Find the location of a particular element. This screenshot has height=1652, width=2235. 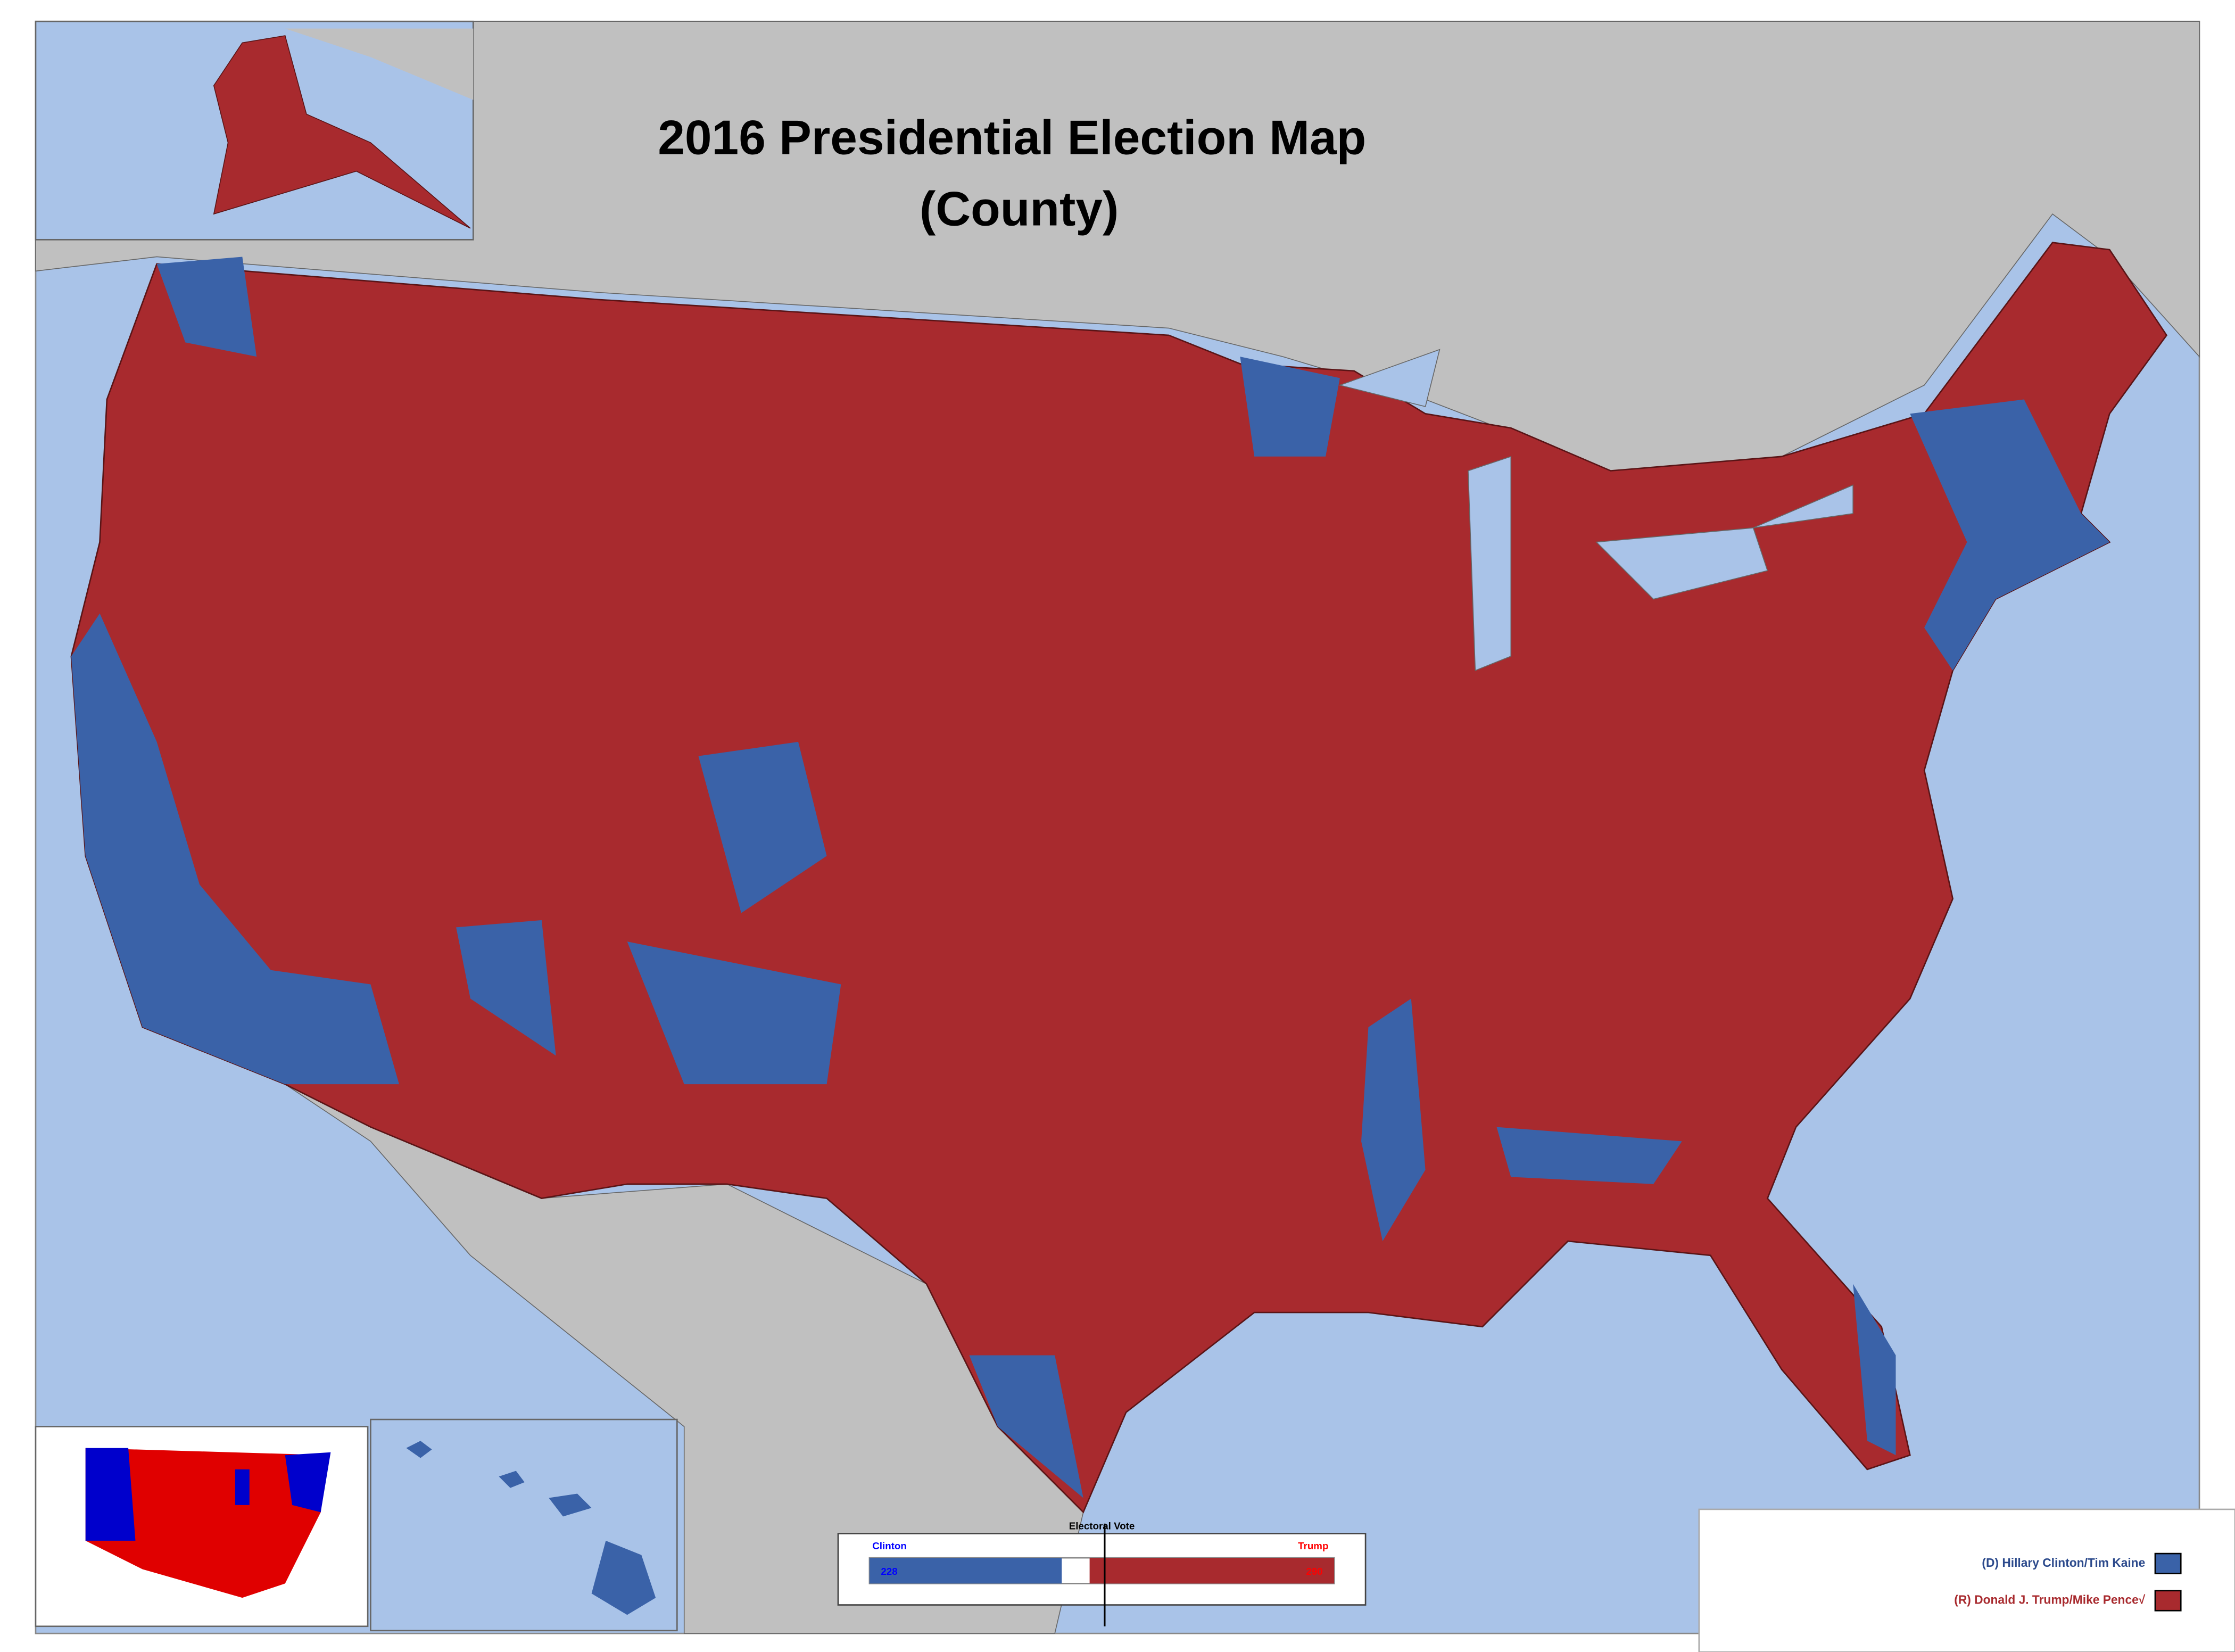

arizona-counties is located at coordinates (506, 988).